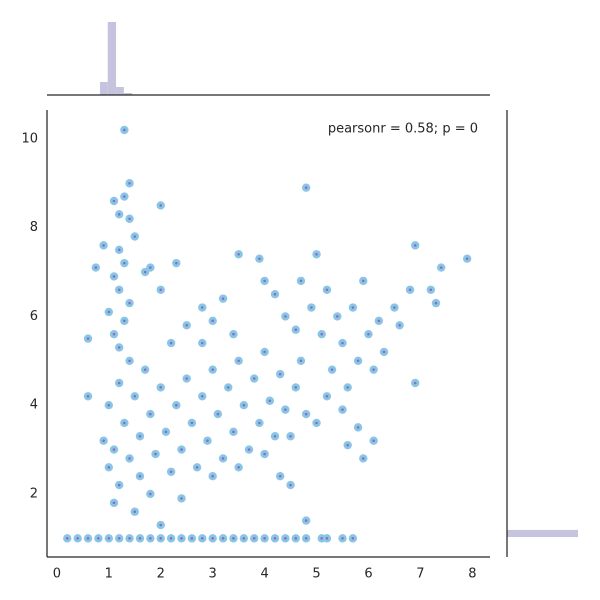 The width and height of the screenshot is (600, 600). I want to click on x-tick-label: 1, so click(109, 574).